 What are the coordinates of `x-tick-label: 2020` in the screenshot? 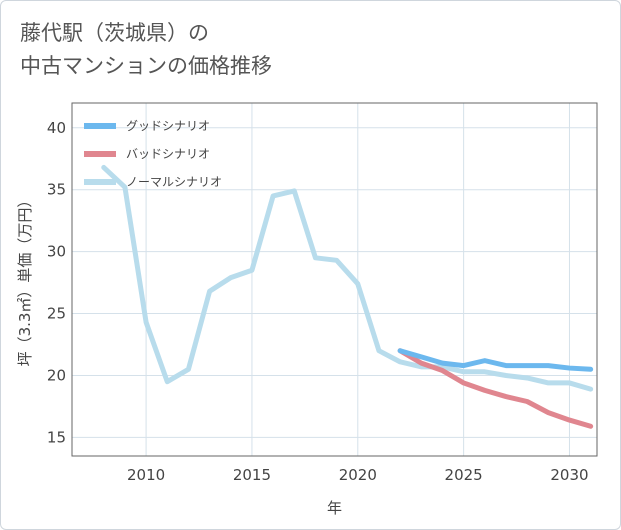 It's located at (358, 475).